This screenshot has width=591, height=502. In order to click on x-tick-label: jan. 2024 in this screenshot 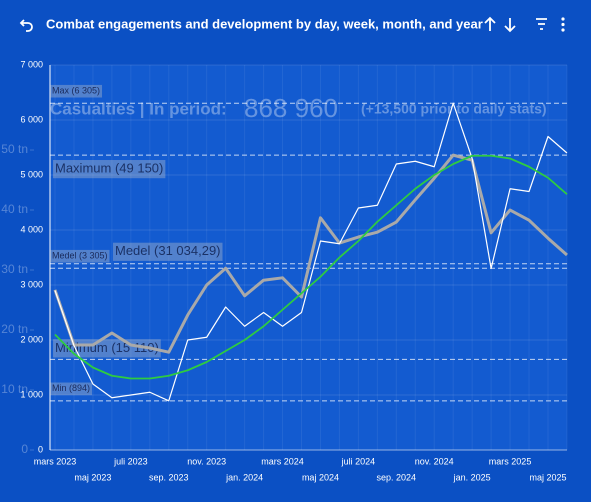, I will do `click(244, 477)`.